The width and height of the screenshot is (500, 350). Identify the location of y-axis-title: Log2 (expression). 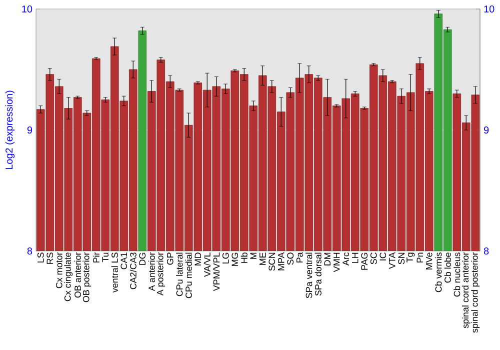
(10, 130).